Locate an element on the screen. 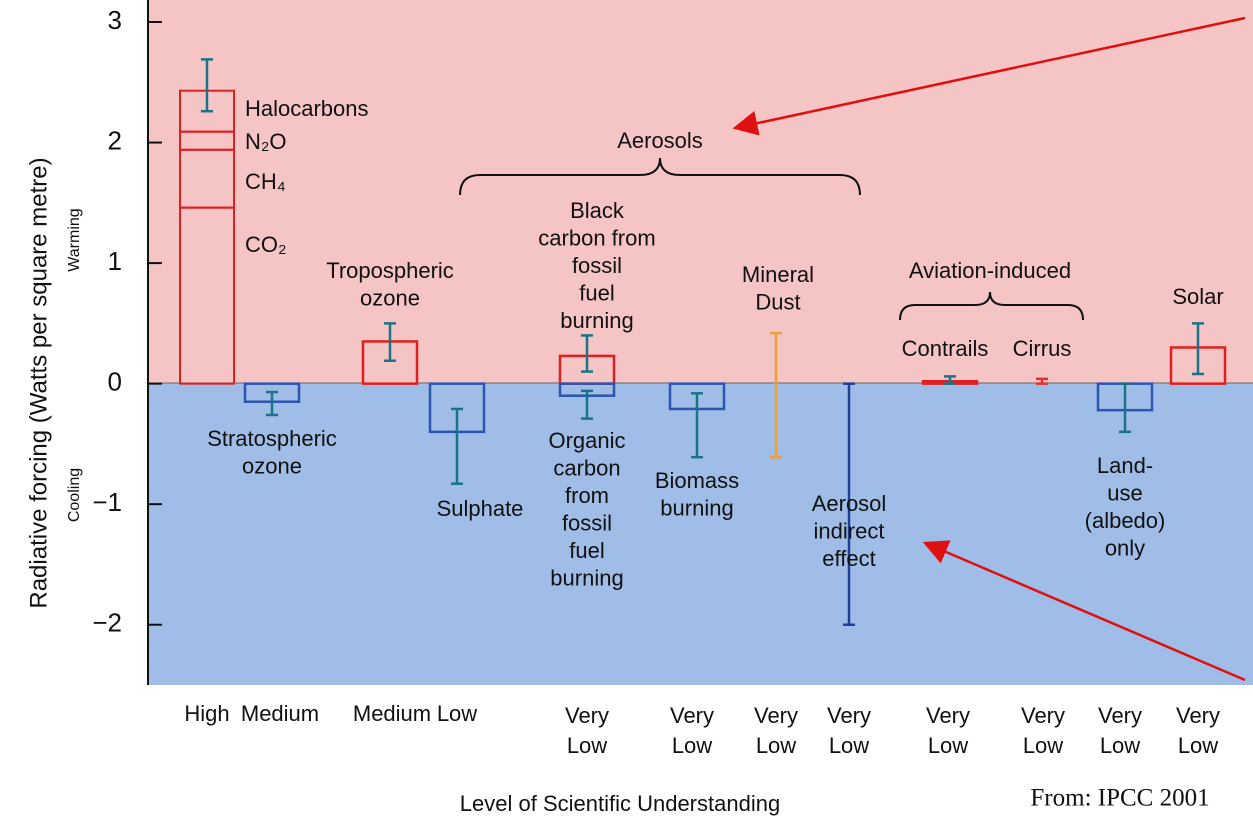 Image resolution: width=1253 pixels, height=820 pixels. forcing-label: Solar is located at coordinates (1197, 296).